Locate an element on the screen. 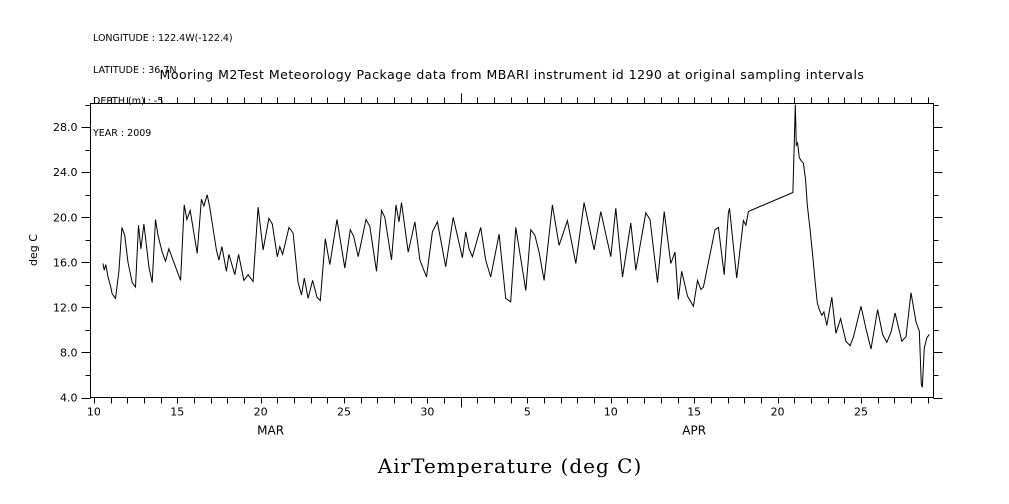  x-tick-label: 5 is located at coordinates (527, 412).